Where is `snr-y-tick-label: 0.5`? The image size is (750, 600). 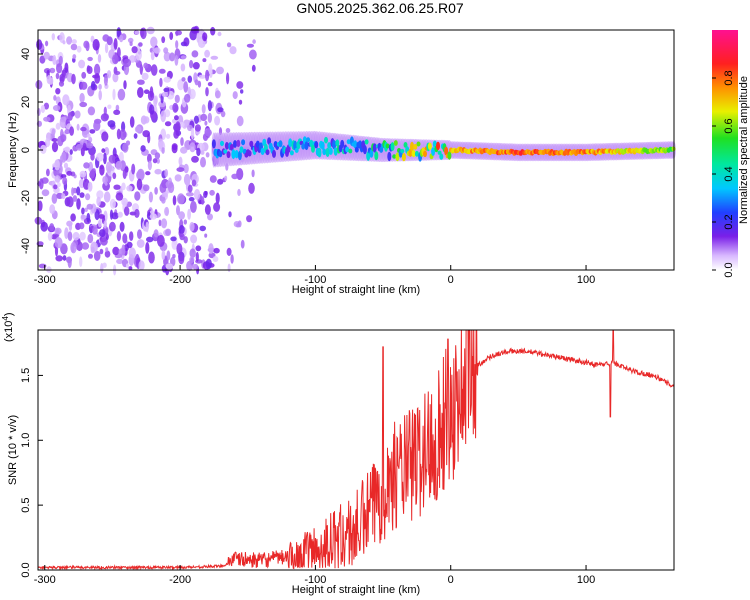
snr-y-tick-label: 0.5 is located at coordinates (26, 504).